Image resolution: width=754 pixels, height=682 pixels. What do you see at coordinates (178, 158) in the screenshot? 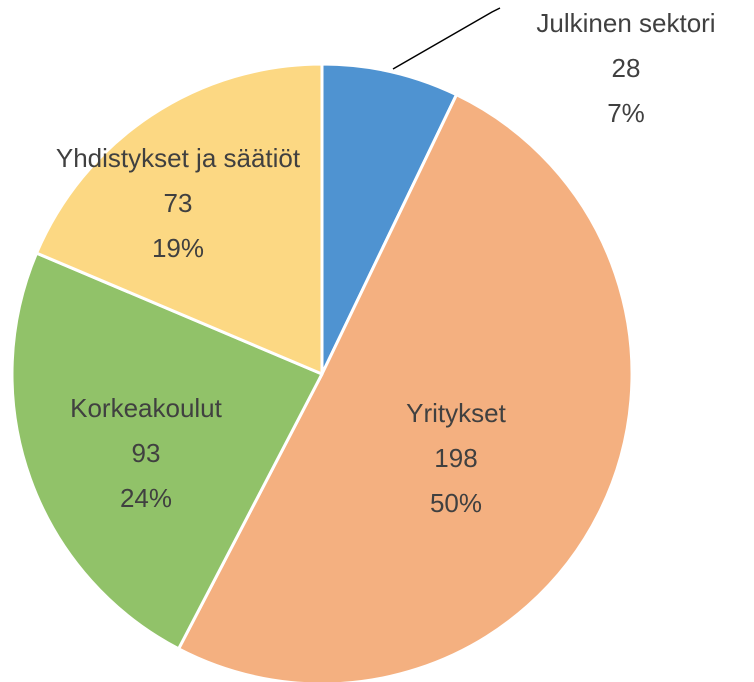
I see `category-label: Yhdistykset ja säätiöt` at bounding box center [178, 158].